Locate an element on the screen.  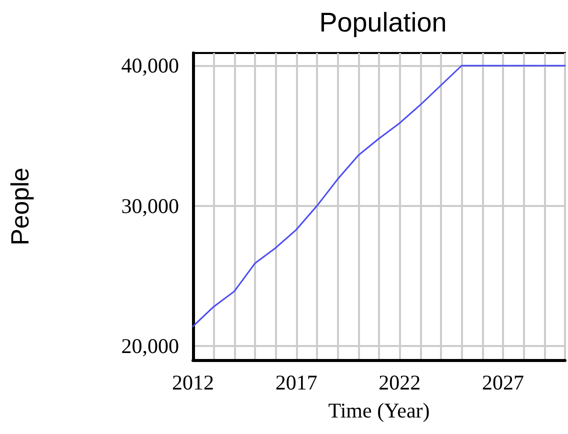
y-tick-label: 30,000 is located at coordinates (150, 206).